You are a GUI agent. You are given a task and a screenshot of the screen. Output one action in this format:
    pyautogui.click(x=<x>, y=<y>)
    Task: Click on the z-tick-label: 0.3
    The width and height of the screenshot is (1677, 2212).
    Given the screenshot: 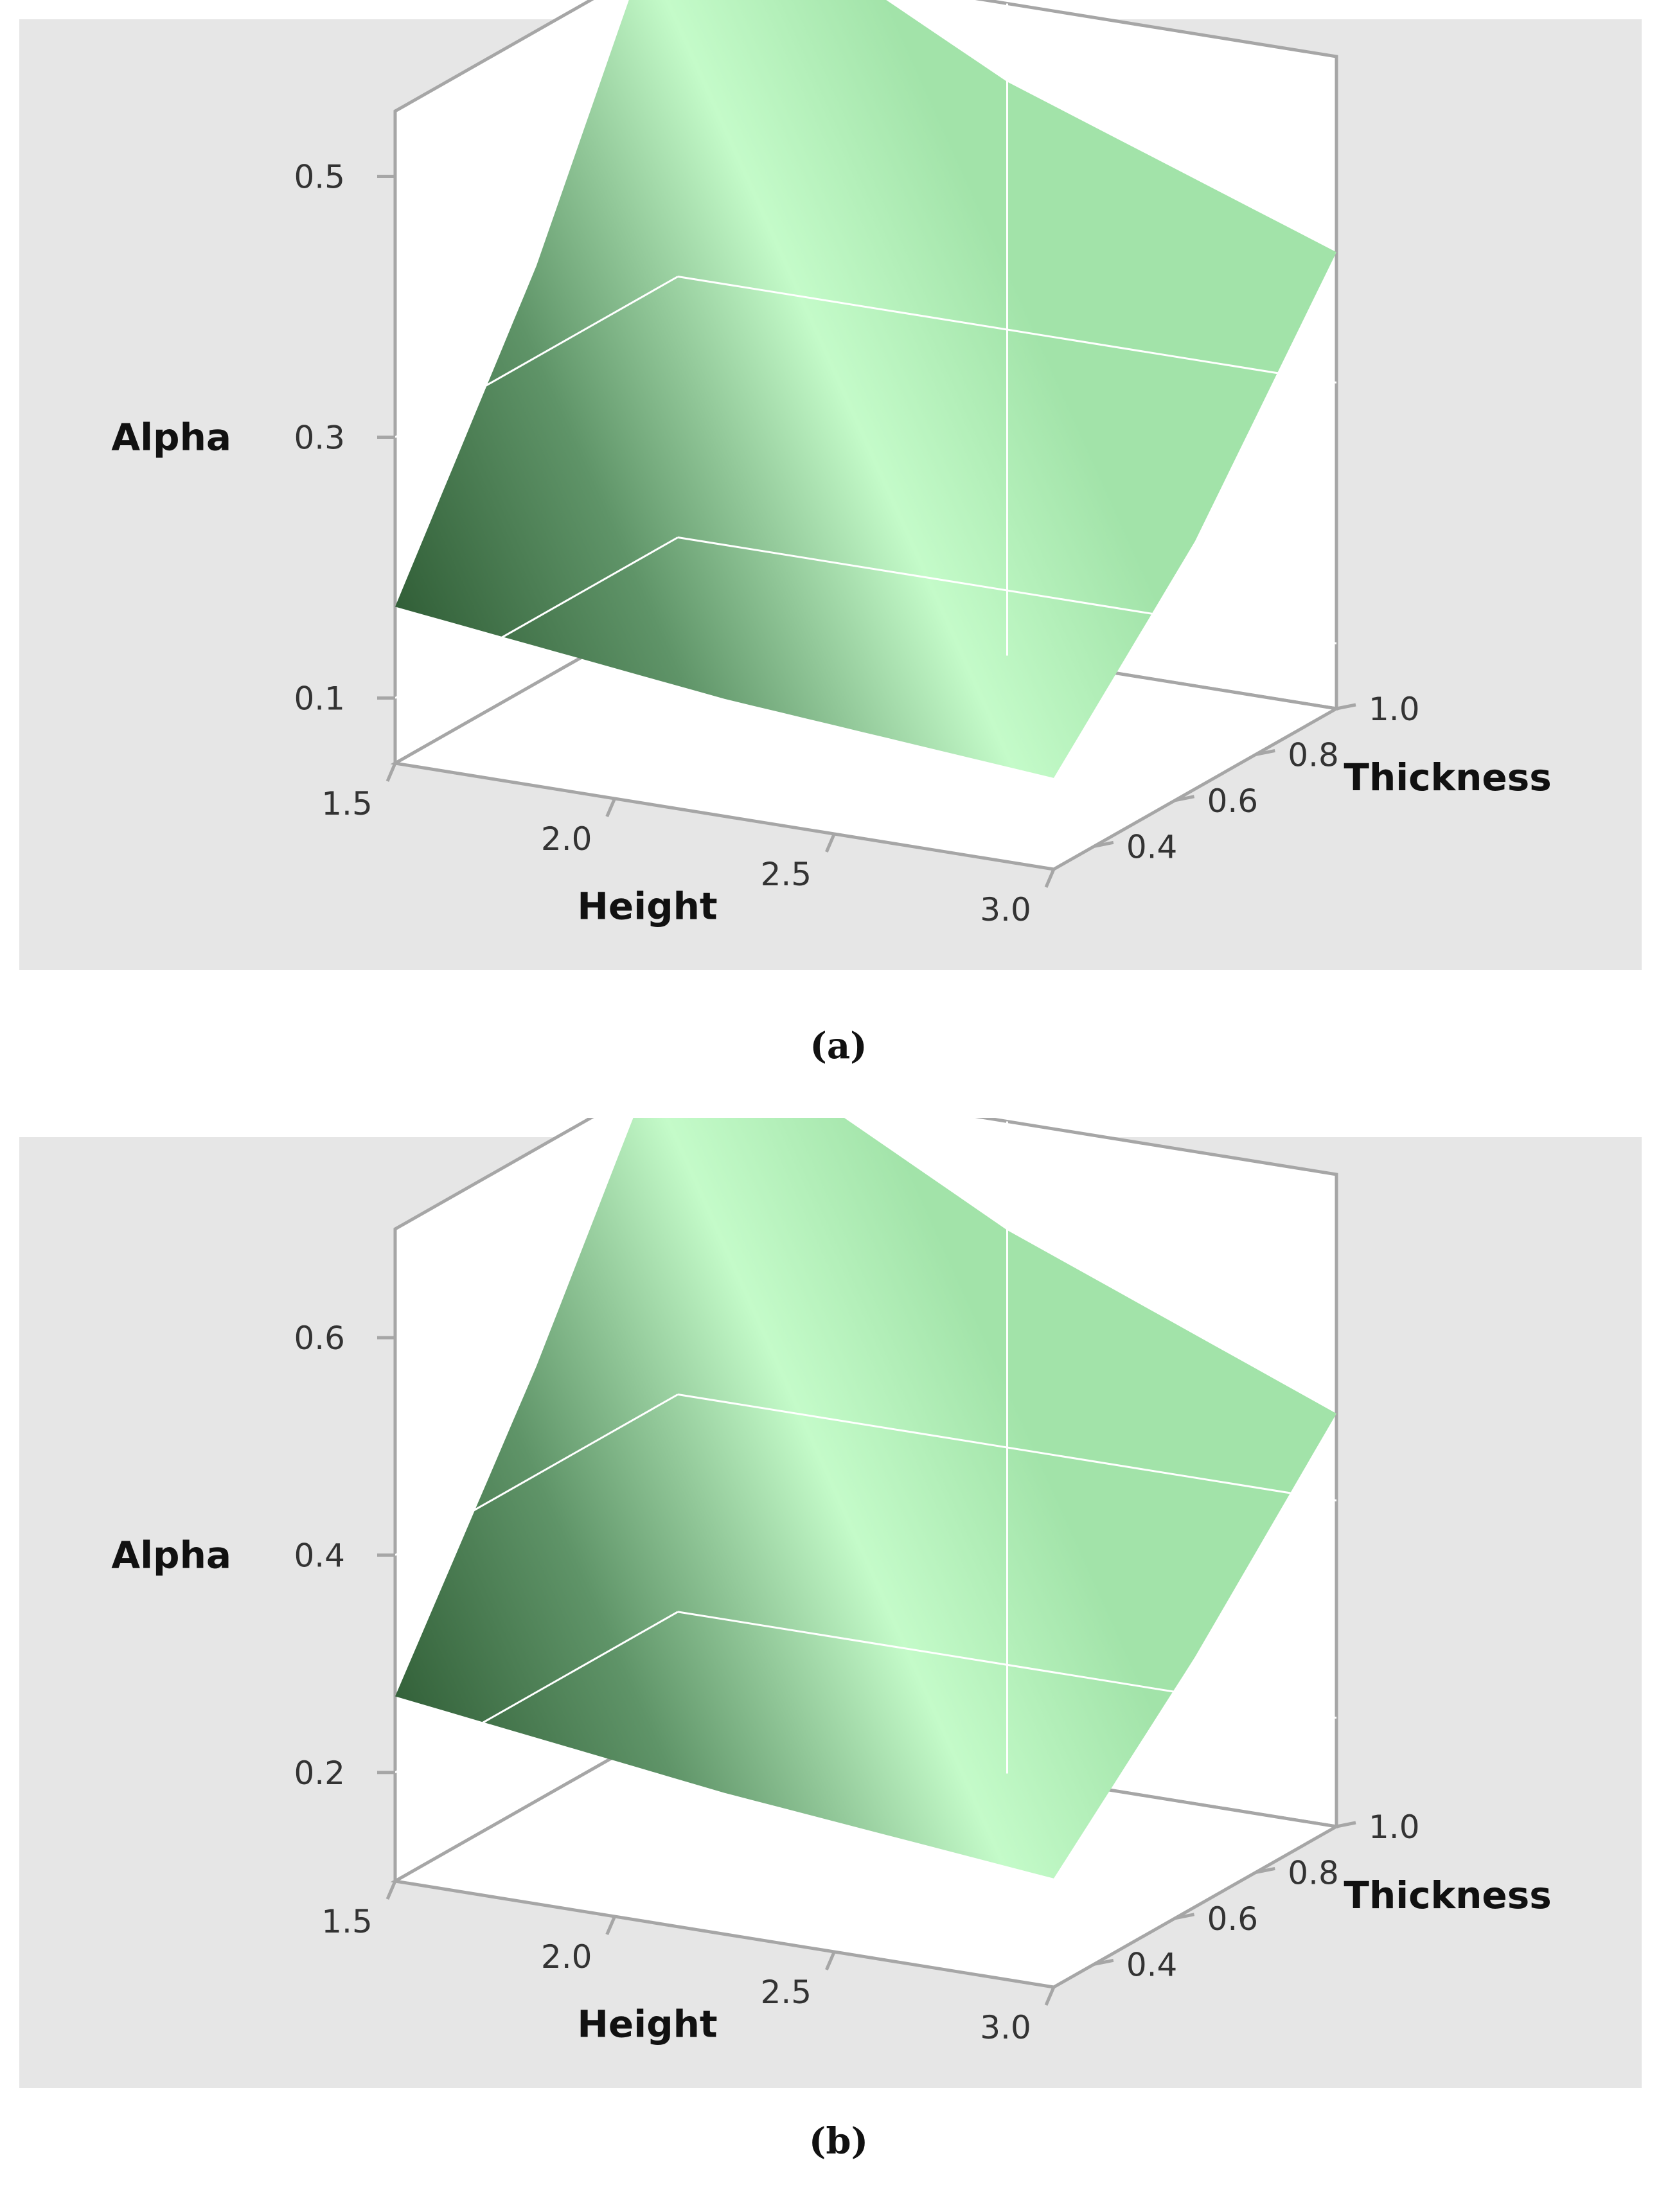 What is the action you would take?
    pyautogui.click(x=319, y=439)
    